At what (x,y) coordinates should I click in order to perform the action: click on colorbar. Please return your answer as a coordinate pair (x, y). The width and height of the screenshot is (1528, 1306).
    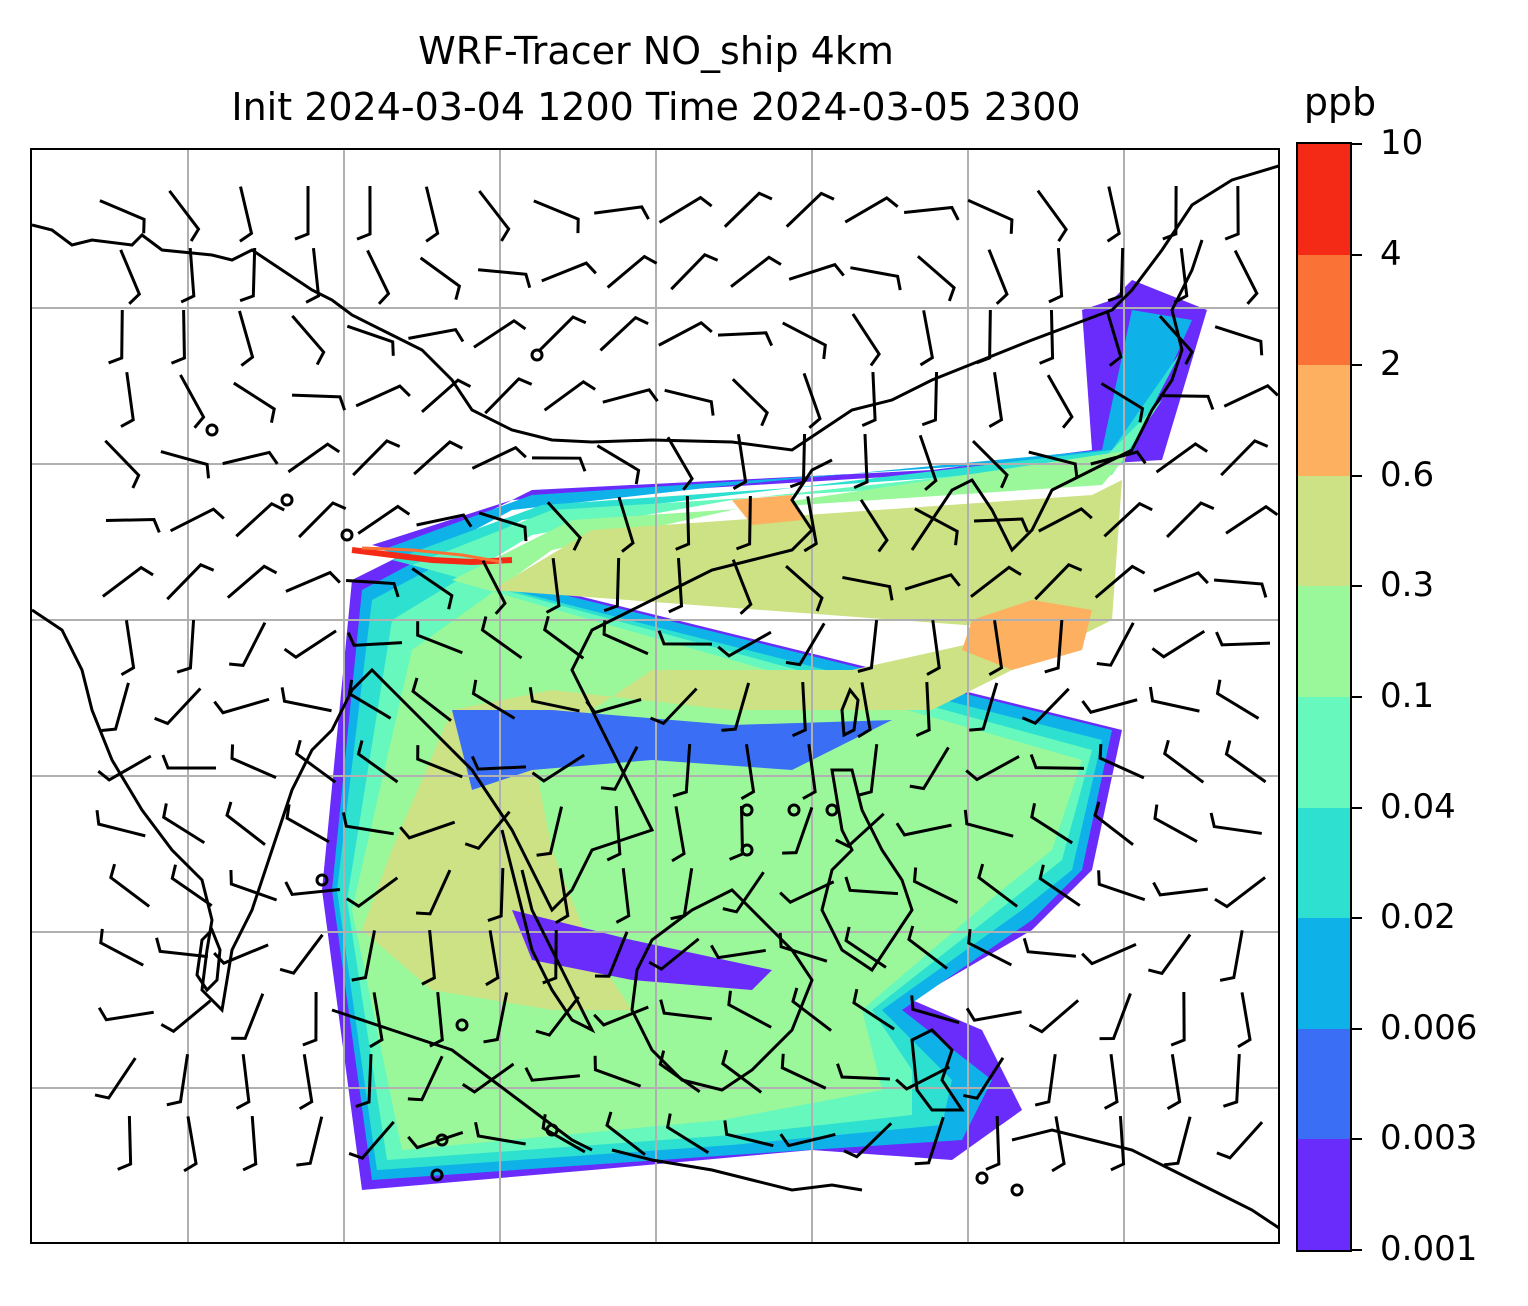
    Looking at the image, I should click on (1324, 697).